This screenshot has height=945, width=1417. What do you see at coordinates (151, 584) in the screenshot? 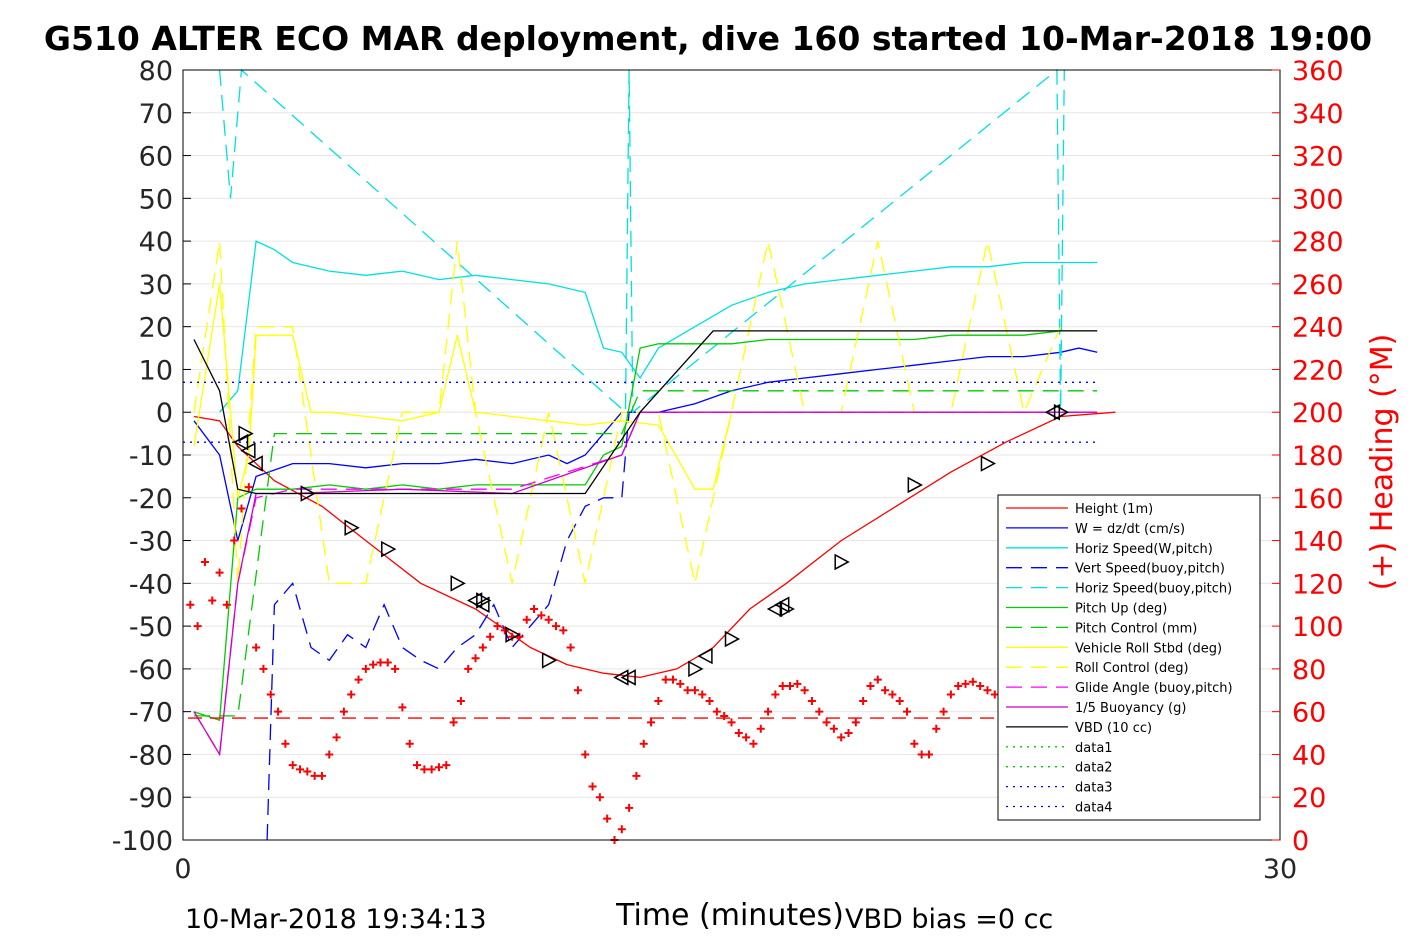
I see `y-left-tick-label: -40` at bounding box center [151, 584].